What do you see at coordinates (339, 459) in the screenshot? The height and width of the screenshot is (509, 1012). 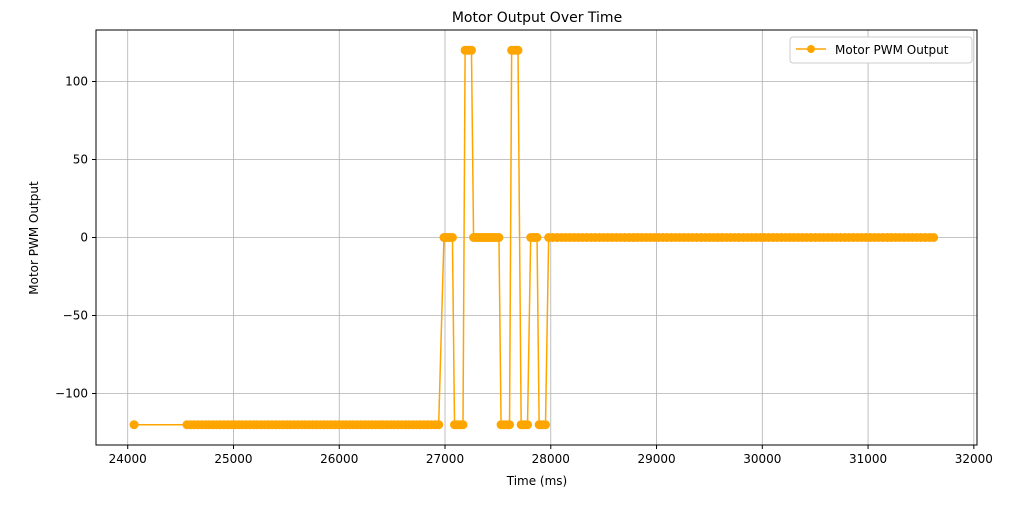 I see `x-tick-label: 26000` at bounding box center [339, 459].